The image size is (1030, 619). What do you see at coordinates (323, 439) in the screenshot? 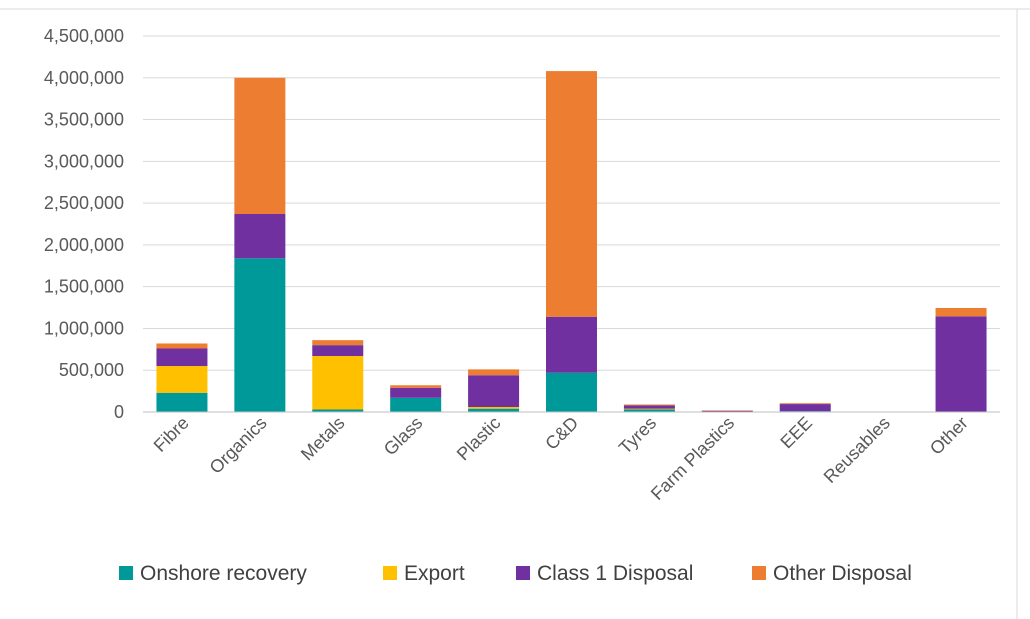
I see `x-tick-label-2: Metals` at bounding box center [323, 439].